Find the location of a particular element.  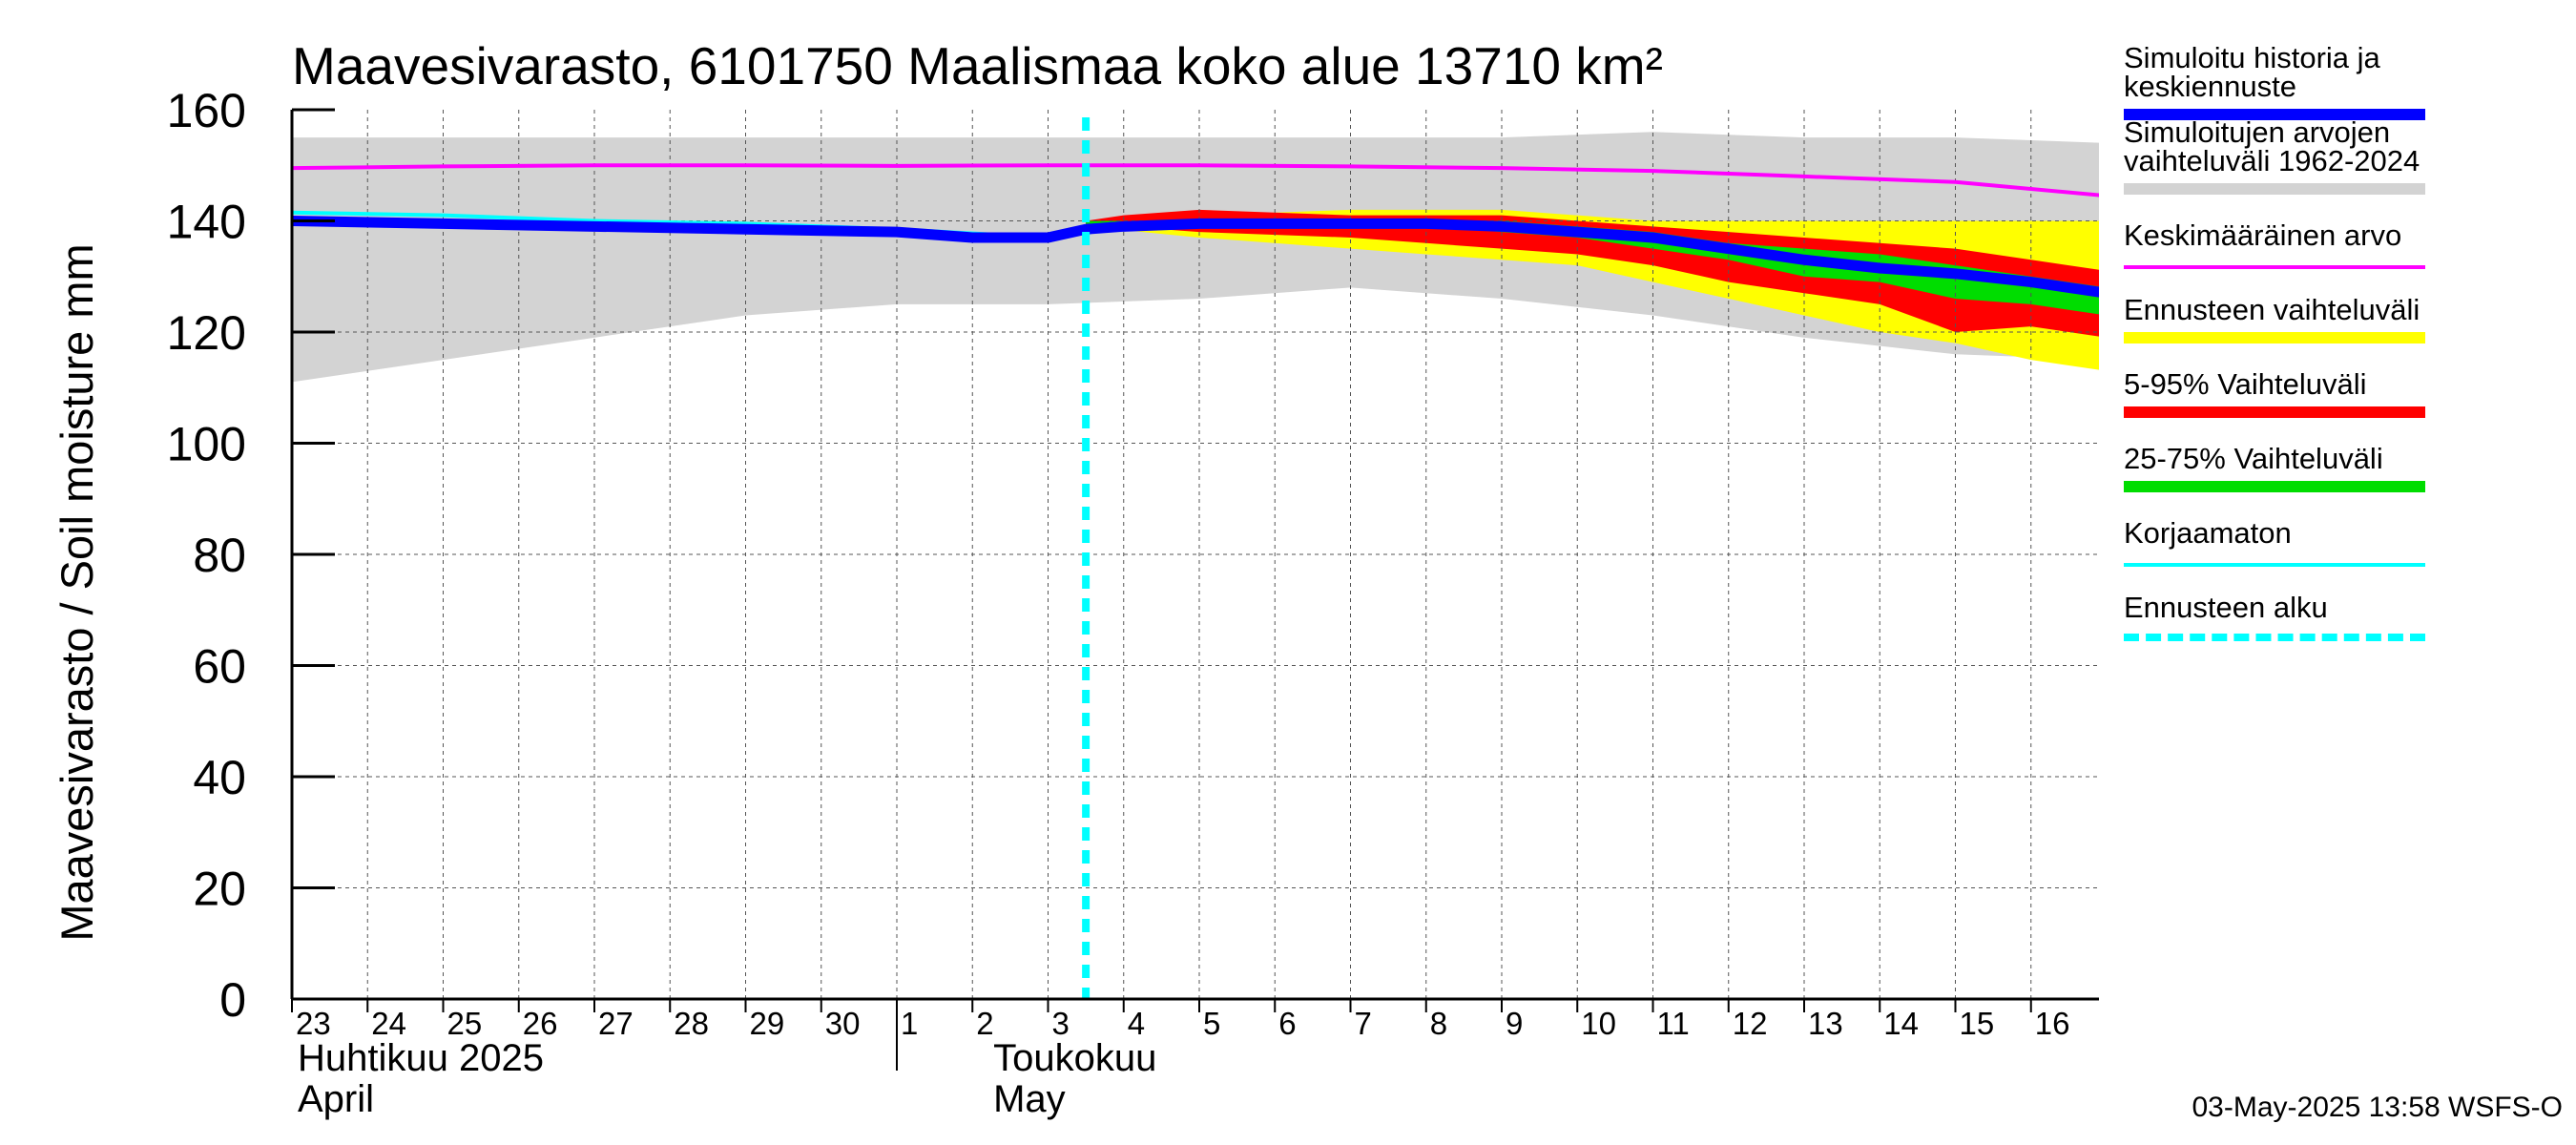

legend-item: 25-75% Vaihteluväli is located at coordinates (2334, 455).